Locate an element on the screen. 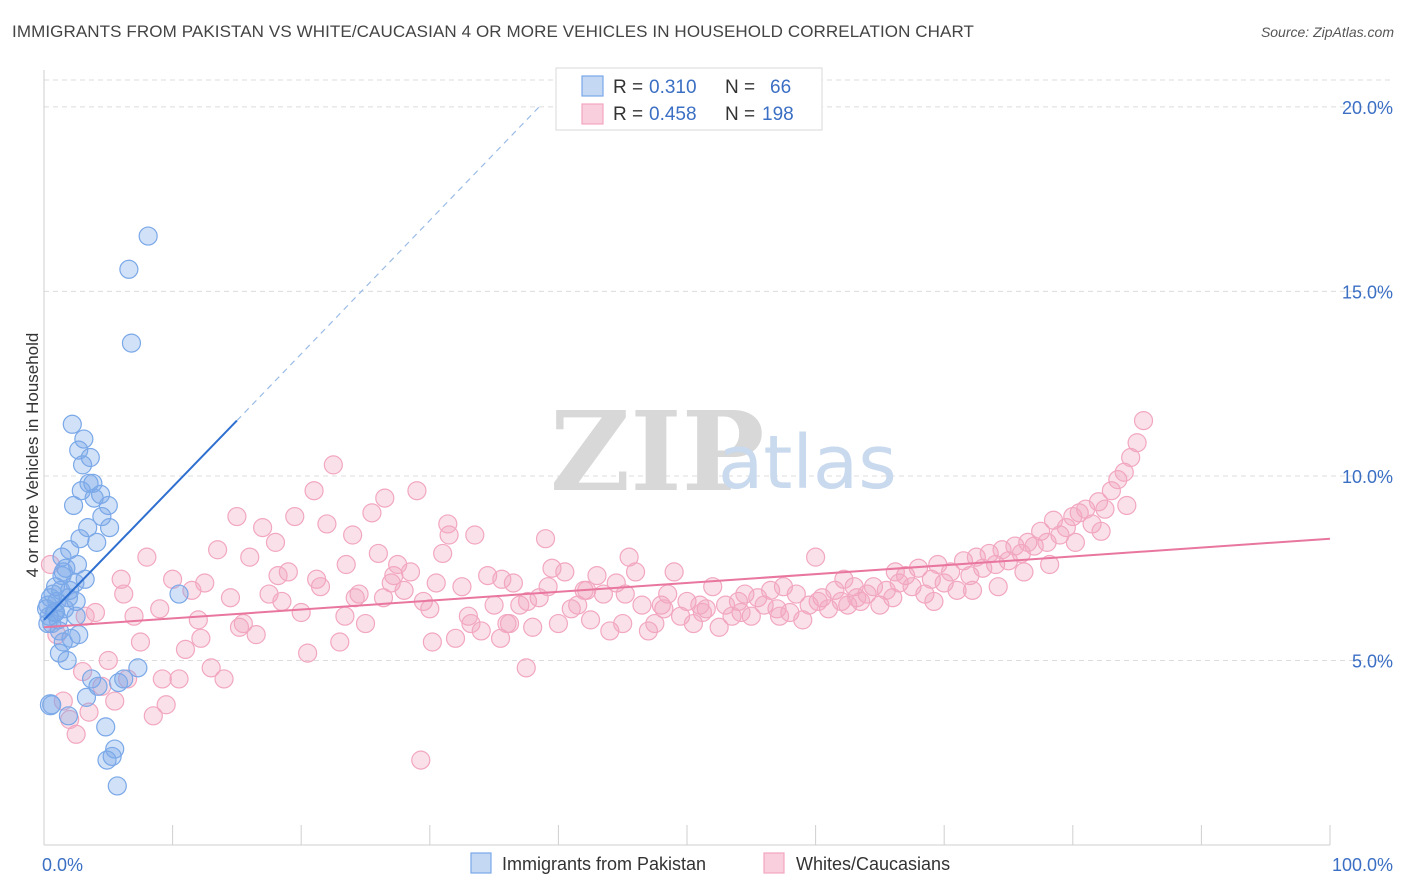 The image size is (1406, 892). y-tick-label: 10.0% is located at coordinates (1367, 477).